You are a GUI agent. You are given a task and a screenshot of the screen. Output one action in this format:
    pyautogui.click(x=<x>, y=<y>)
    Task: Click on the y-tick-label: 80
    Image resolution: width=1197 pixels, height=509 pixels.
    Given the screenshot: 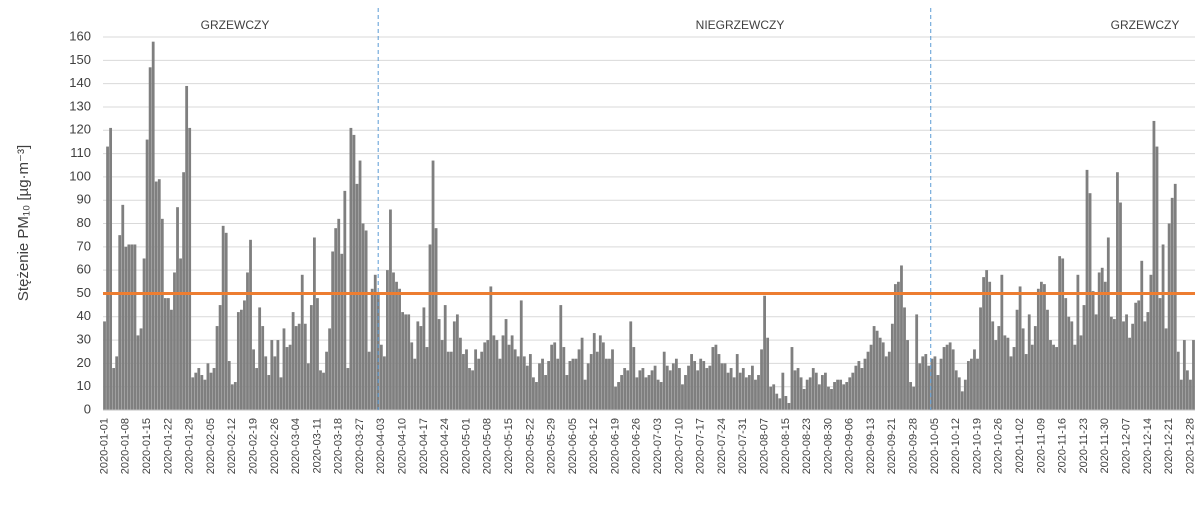 What is the action you would take?
    pyautogui.click(x=84, y=222)
    